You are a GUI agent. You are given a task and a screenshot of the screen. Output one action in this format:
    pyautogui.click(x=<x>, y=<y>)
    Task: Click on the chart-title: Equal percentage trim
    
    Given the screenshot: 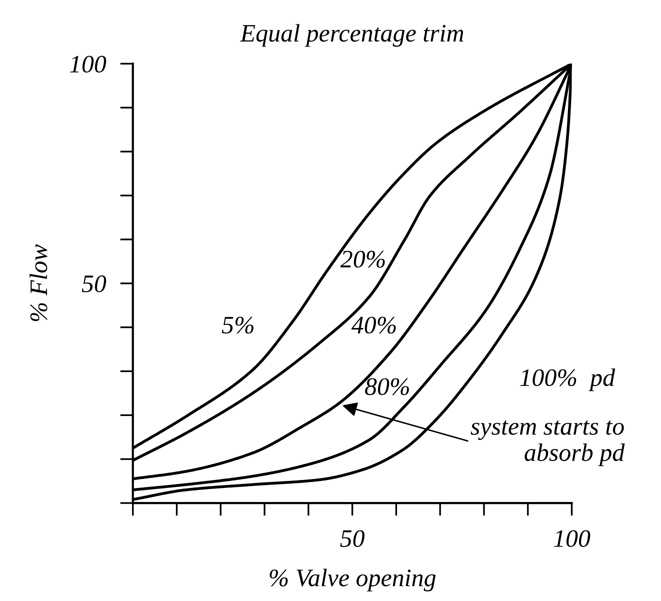 What is the action you would take?
    pyautogui.click(x=352, y=35)
    